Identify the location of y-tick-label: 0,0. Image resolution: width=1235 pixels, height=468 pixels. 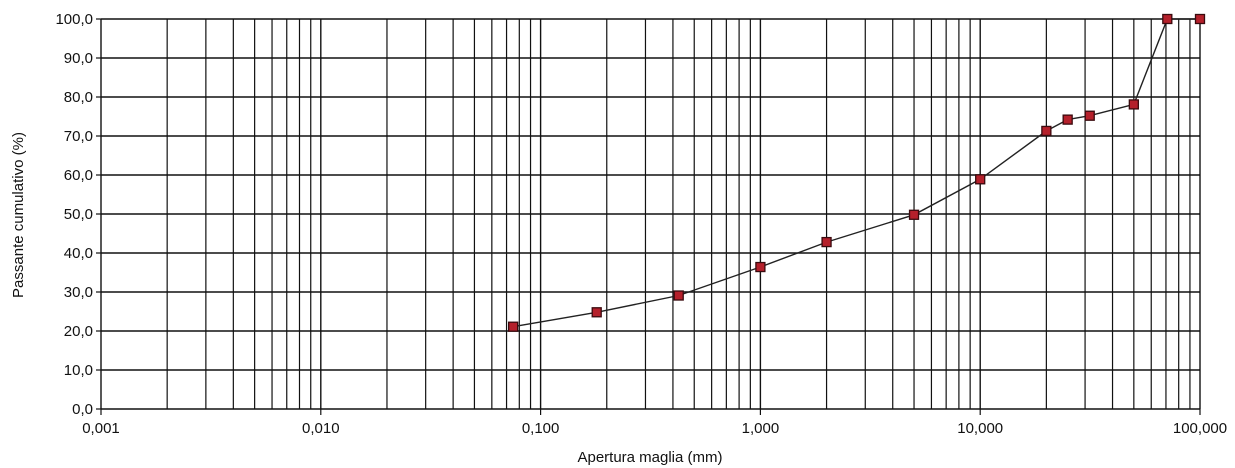
(82, 409).